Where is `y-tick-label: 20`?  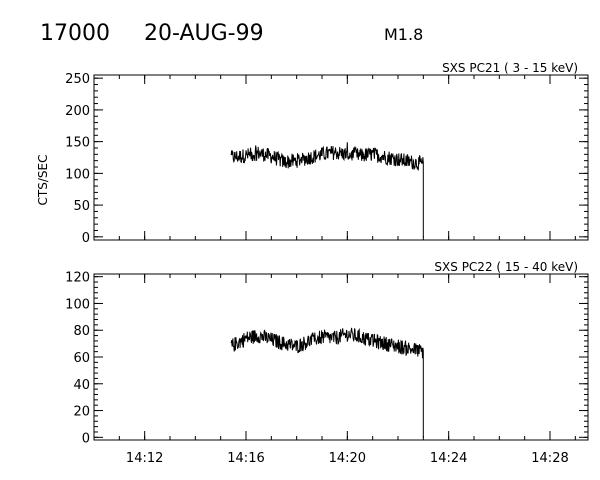 y-tick-label: 20 is located at coordinates (81, 412).